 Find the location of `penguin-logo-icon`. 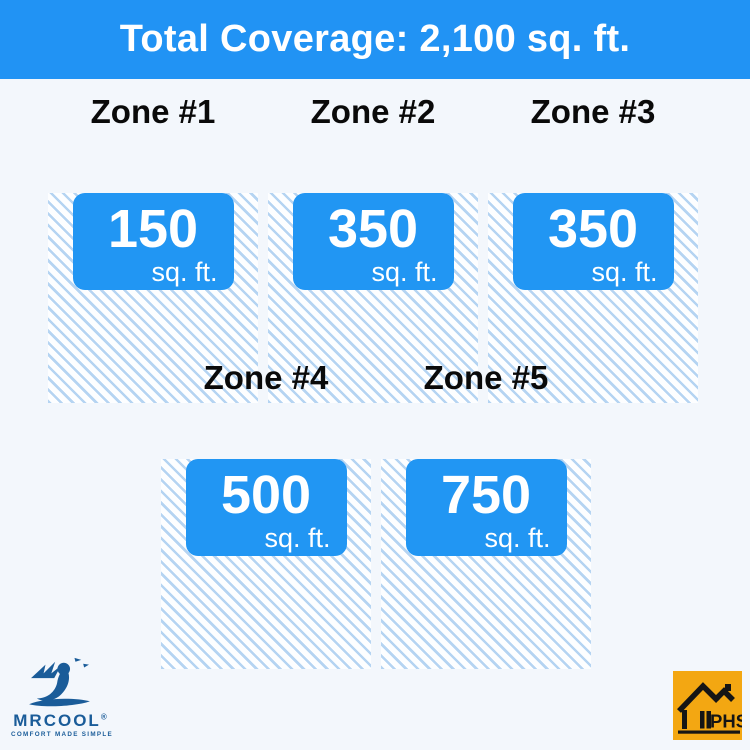

penguin-logo-icon is located at coordinates (59, 682).